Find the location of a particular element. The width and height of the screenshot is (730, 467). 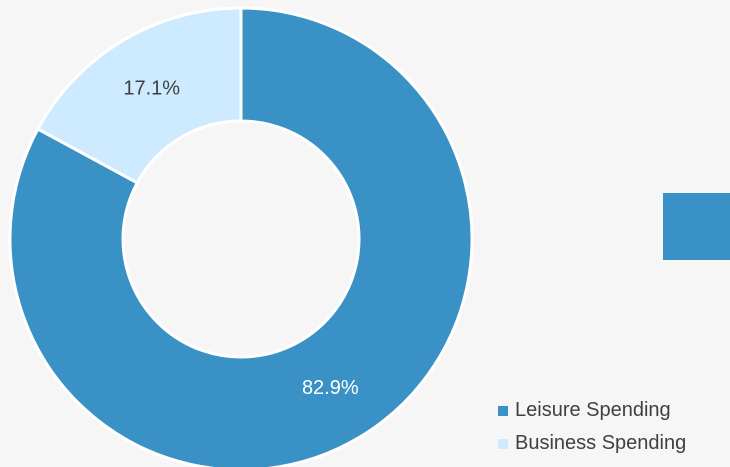

legend-label-leisure: Leisure Spending is located at coordinates (593, 410).